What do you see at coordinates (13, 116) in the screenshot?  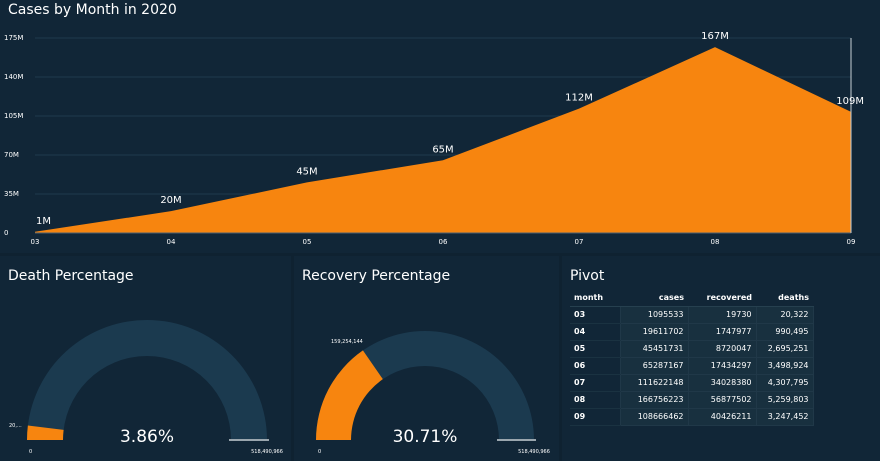 I see `y-tick-label: 105M` at bounding box center [13, 116].